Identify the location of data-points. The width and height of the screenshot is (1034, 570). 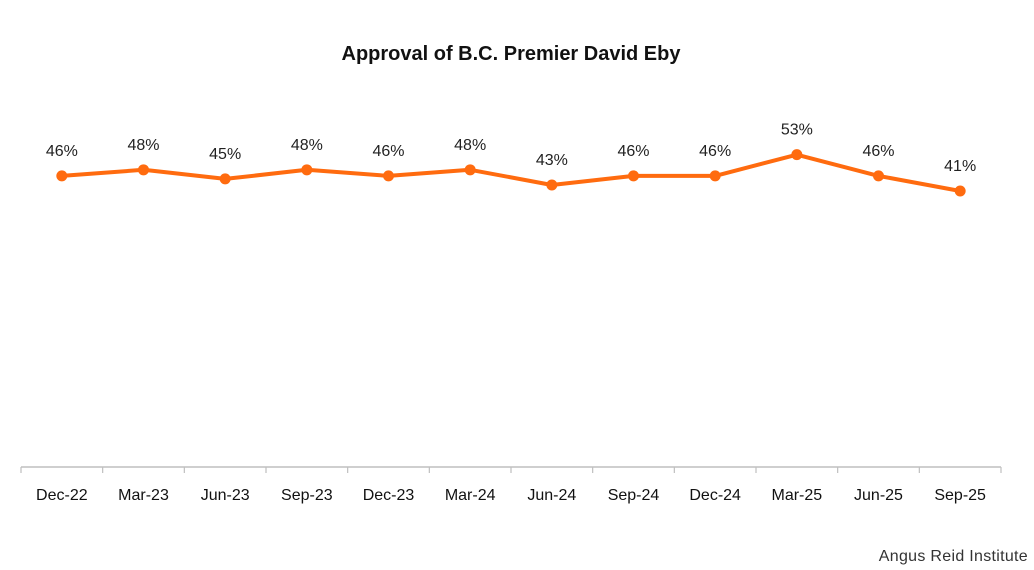
(511, 173).